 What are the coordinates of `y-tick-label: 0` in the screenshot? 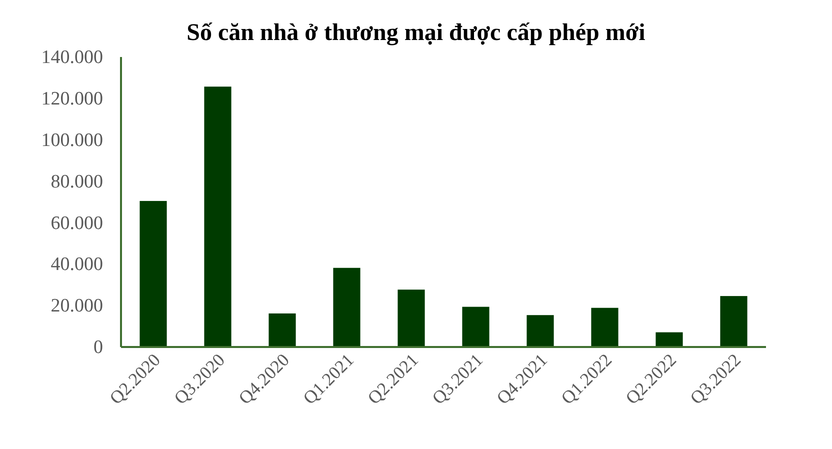 It's located at (98, 347).